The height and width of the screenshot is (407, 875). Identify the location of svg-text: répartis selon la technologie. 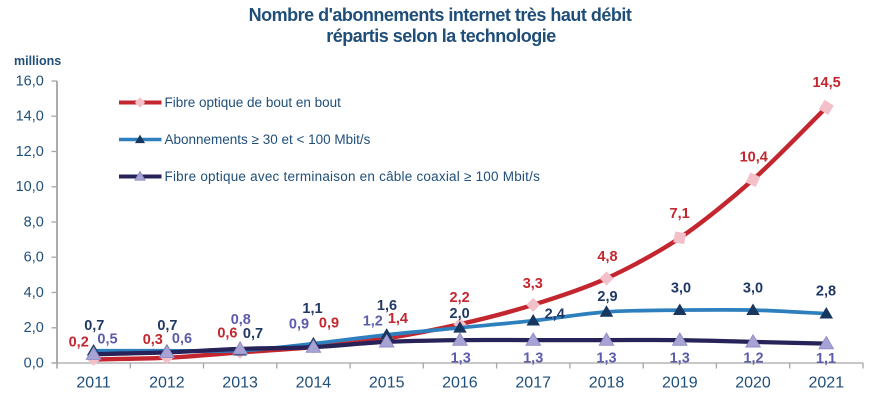
(441, 36).